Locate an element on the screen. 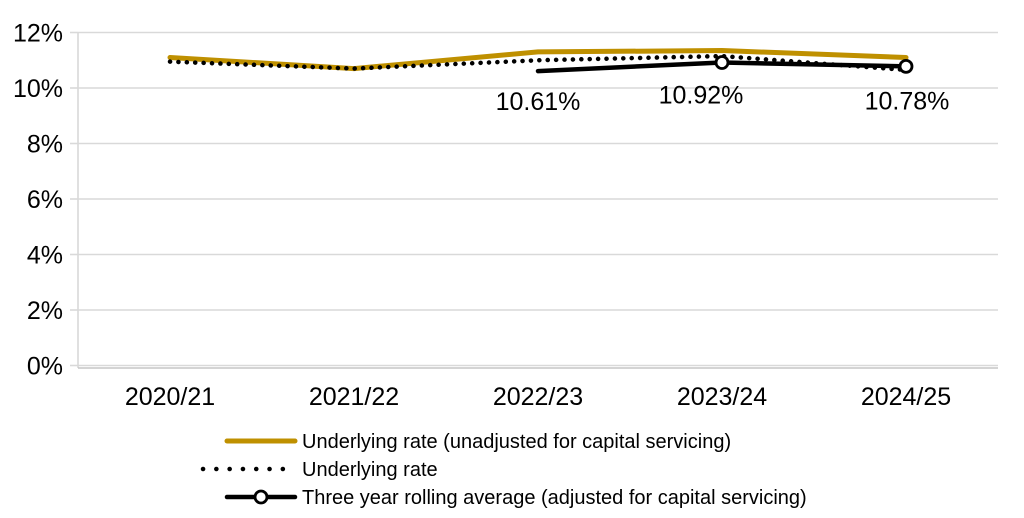 This screenshot has width=1024, height=518. series-group is located at coordinates (540, 61).